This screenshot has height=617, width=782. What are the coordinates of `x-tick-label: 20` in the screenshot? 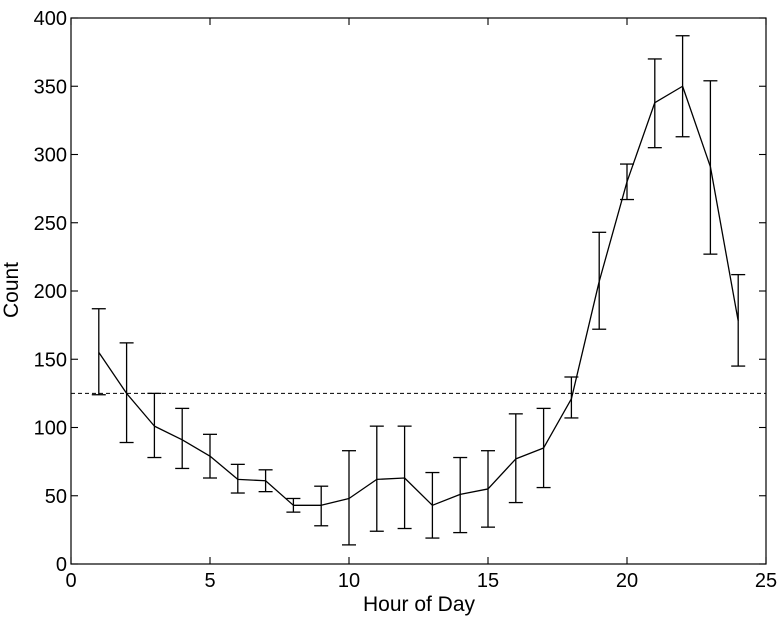 It's located at (627, 581).